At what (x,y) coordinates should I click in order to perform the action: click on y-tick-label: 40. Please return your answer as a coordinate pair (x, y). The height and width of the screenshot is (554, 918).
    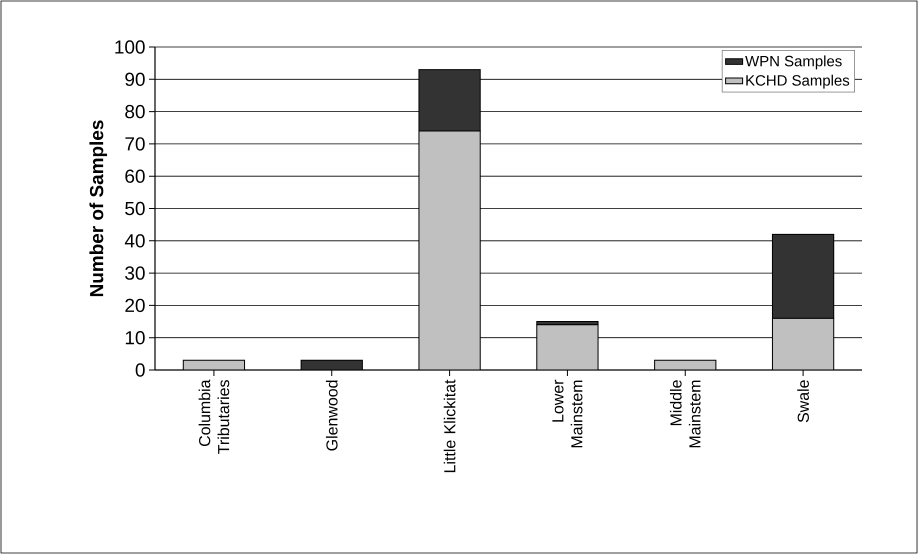
    Looking at the image, I should click on (134, 241).